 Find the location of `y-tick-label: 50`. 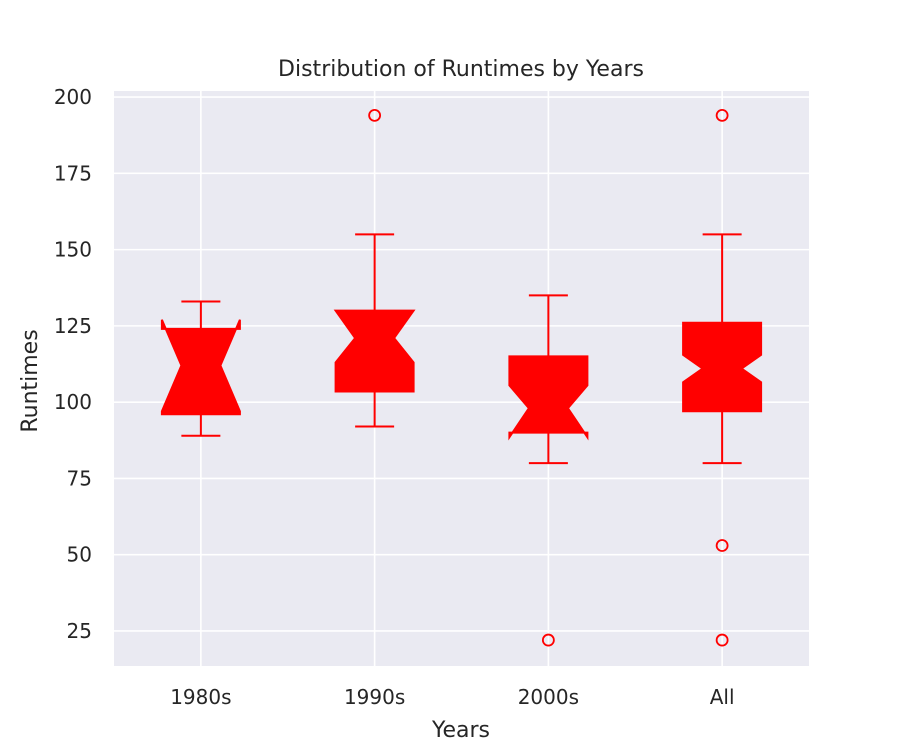

y-tick-label: 50 is located at coordinates (79, 555).